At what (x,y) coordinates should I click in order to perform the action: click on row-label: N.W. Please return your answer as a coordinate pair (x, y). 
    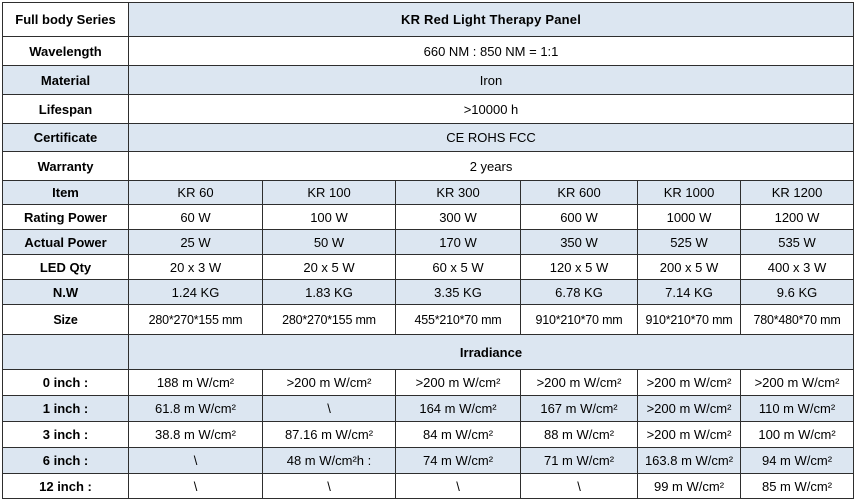
    Looking at the image, I should click on (65, 292).